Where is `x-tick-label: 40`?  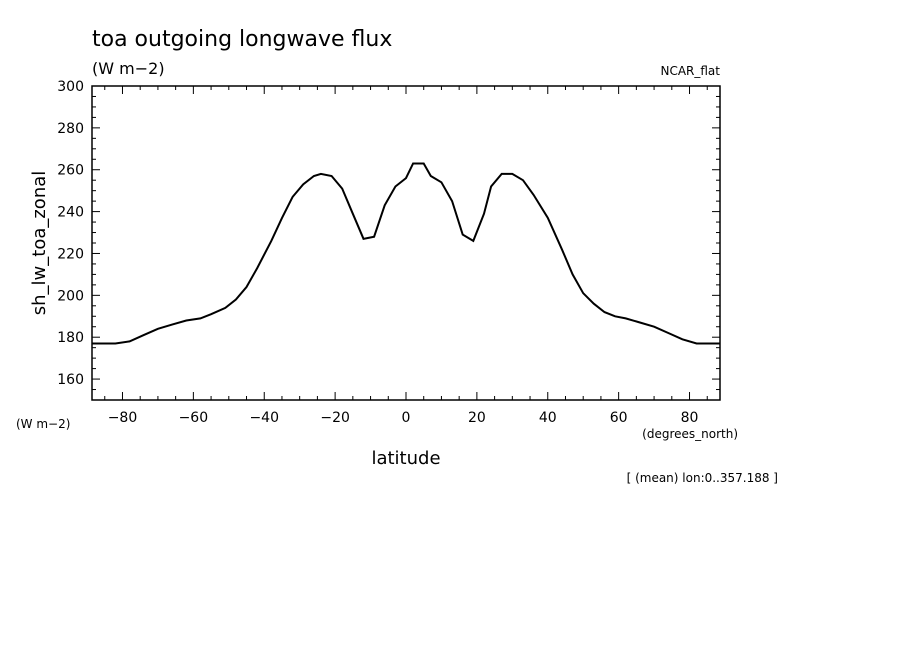
x-tick-label: 40 is located at coordinates (548, 418).